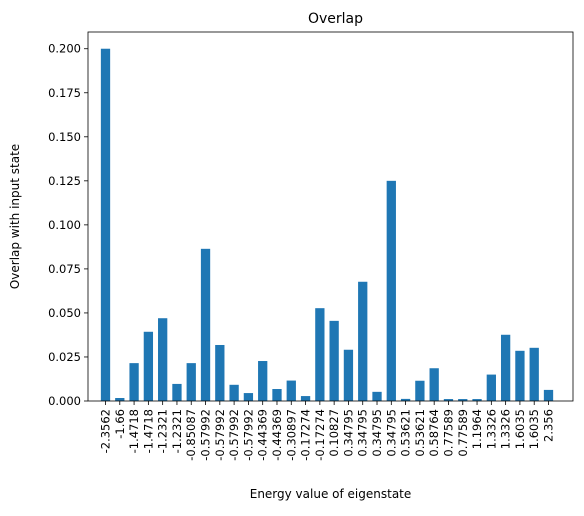  Describe the element at coordinates (434, 433) in the screenshot. I see `x-tick-label-23: 0.58764` at that location.